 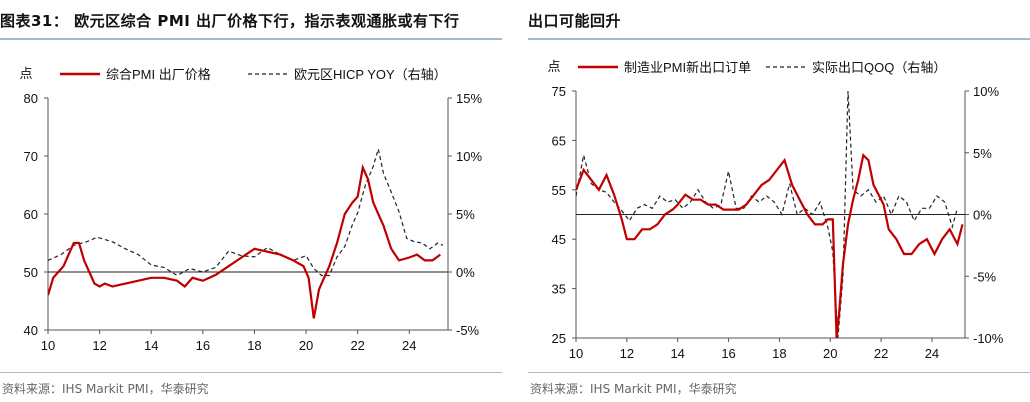 What do you see at coordinates (559, 190) in the screenshot?
I see `left-tick-label: 55` at bounding box center [559, 190].